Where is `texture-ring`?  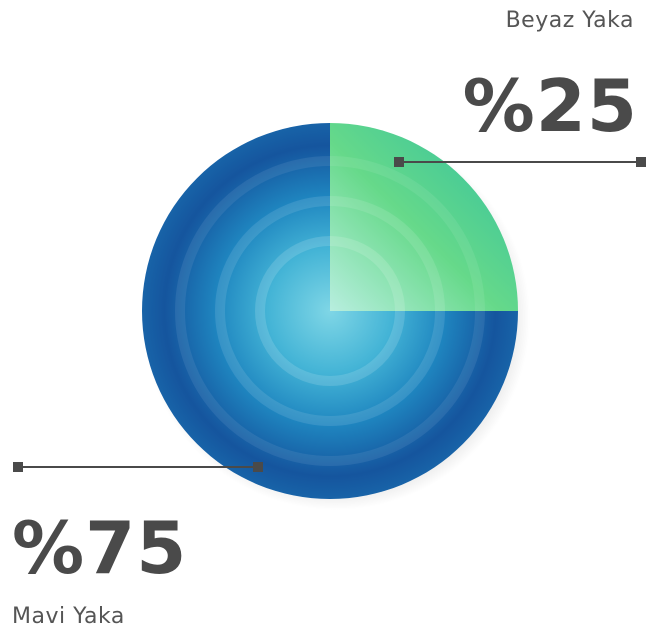
texture-ring is located at coordinates (330, 311).